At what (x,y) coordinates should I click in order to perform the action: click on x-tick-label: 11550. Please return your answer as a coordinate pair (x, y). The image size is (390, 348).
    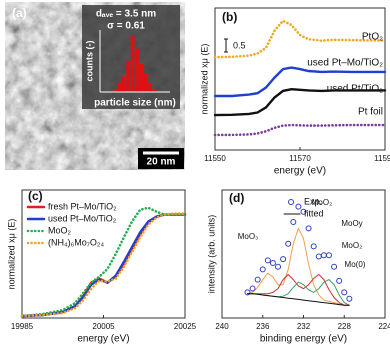
    Looking at the image, I should click on (215, 158).